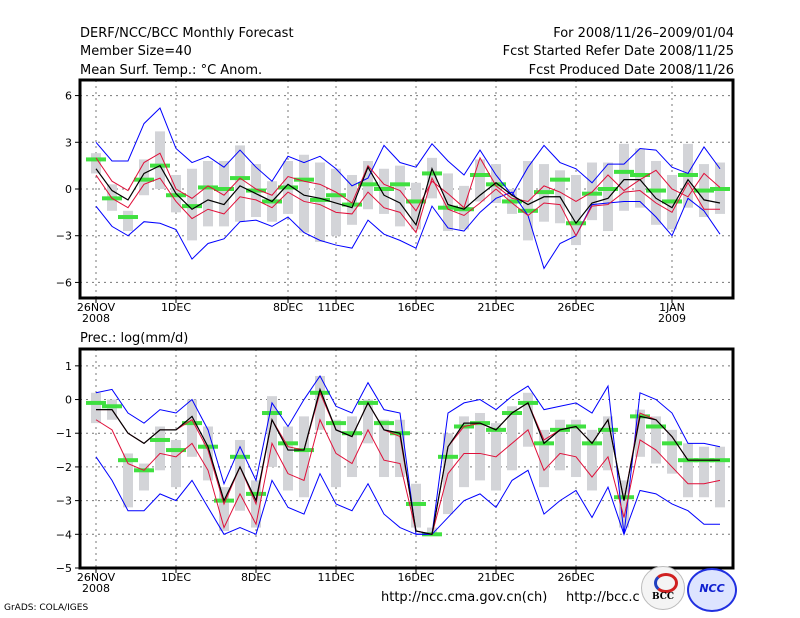  Describe the element at coordinates (64, 282) in the screenshot. I see `y-tick-label: −6` at that location.